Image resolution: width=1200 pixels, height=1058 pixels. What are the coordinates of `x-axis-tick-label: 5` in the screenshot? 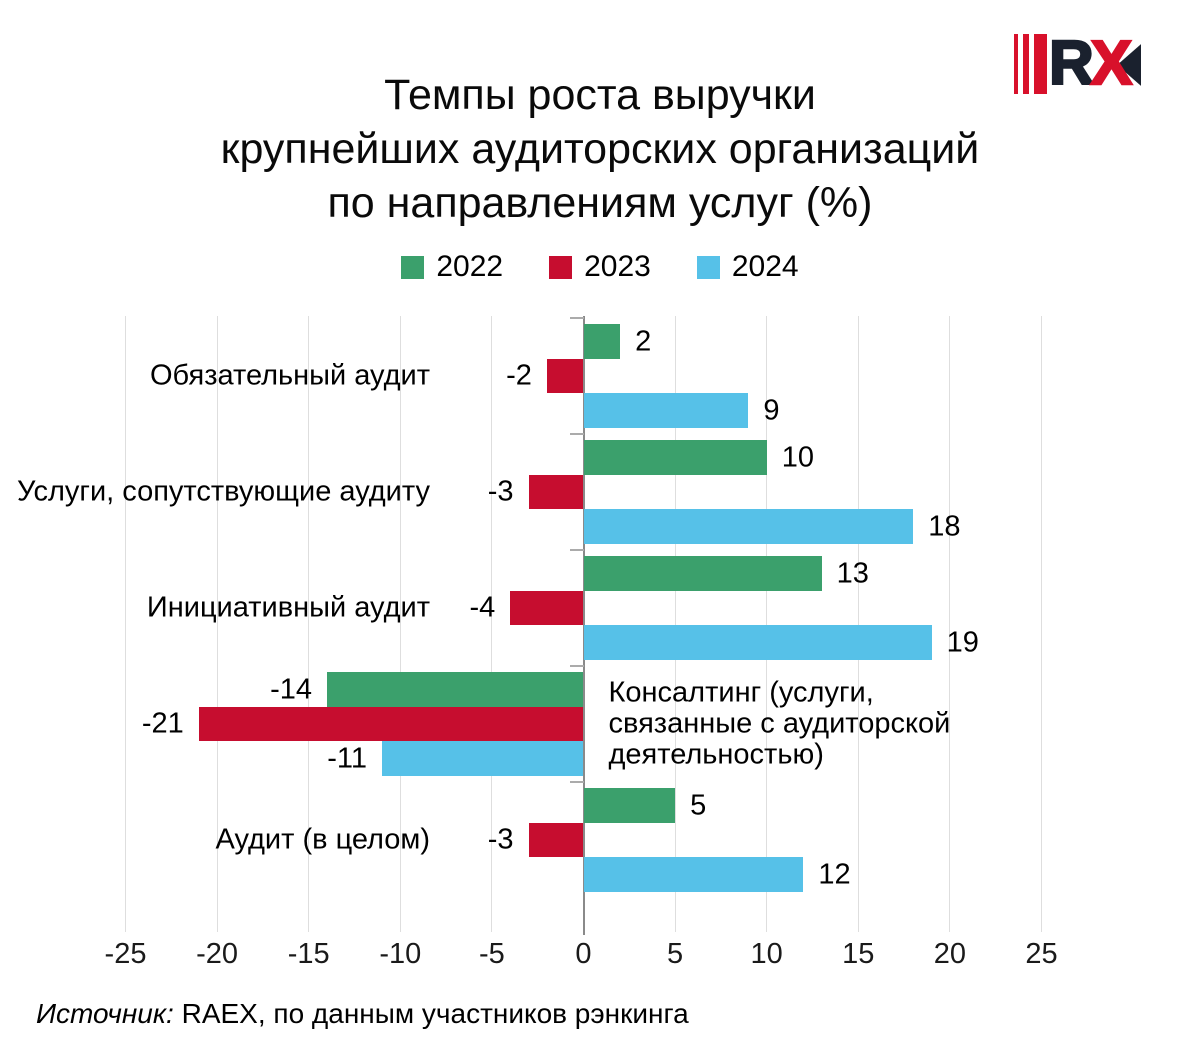 It's located at (675, 954).